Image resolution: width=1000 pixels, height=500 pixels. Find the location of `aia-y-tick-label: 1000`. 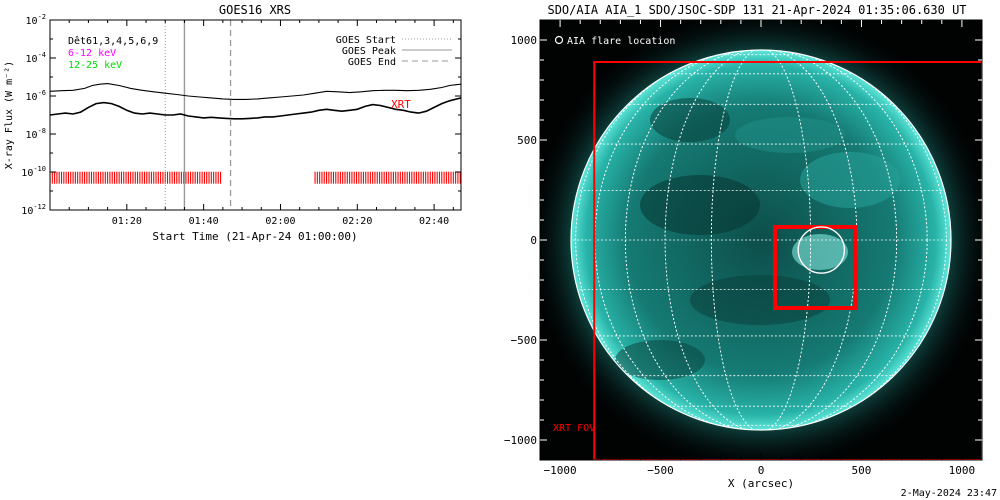

aia-y-tick-label: 1000 is located at coordinates (524, 40).